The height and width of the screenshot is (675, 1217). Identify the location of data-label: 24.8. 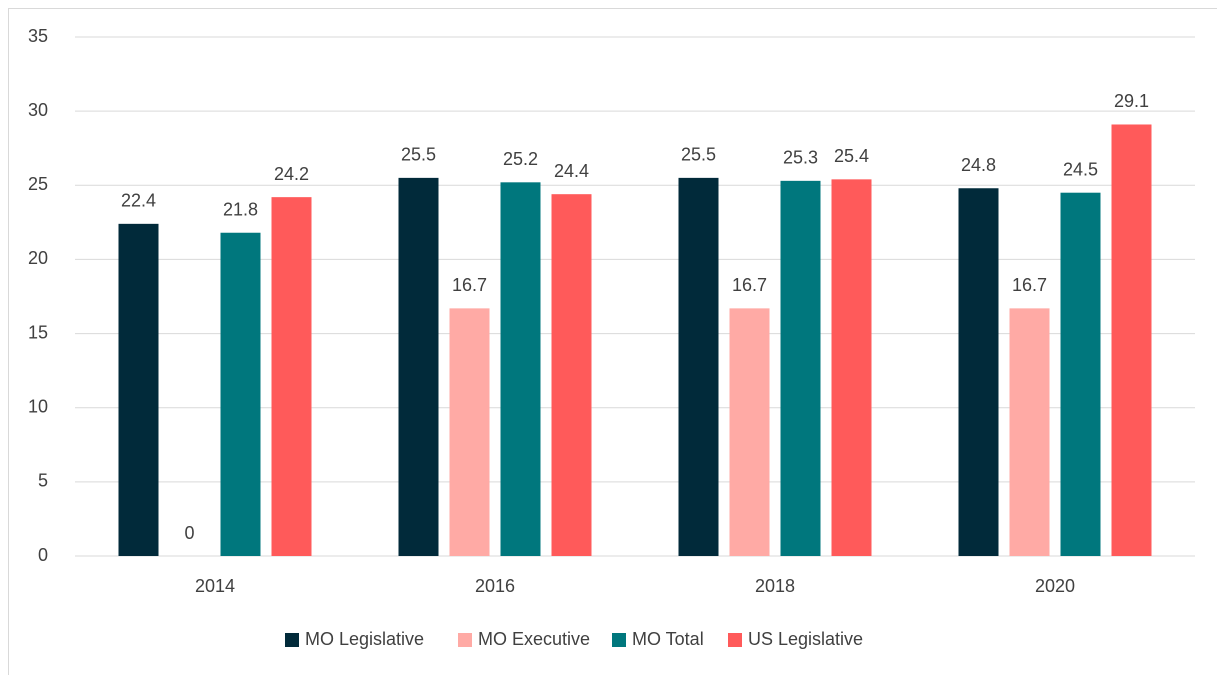
(978, 165).